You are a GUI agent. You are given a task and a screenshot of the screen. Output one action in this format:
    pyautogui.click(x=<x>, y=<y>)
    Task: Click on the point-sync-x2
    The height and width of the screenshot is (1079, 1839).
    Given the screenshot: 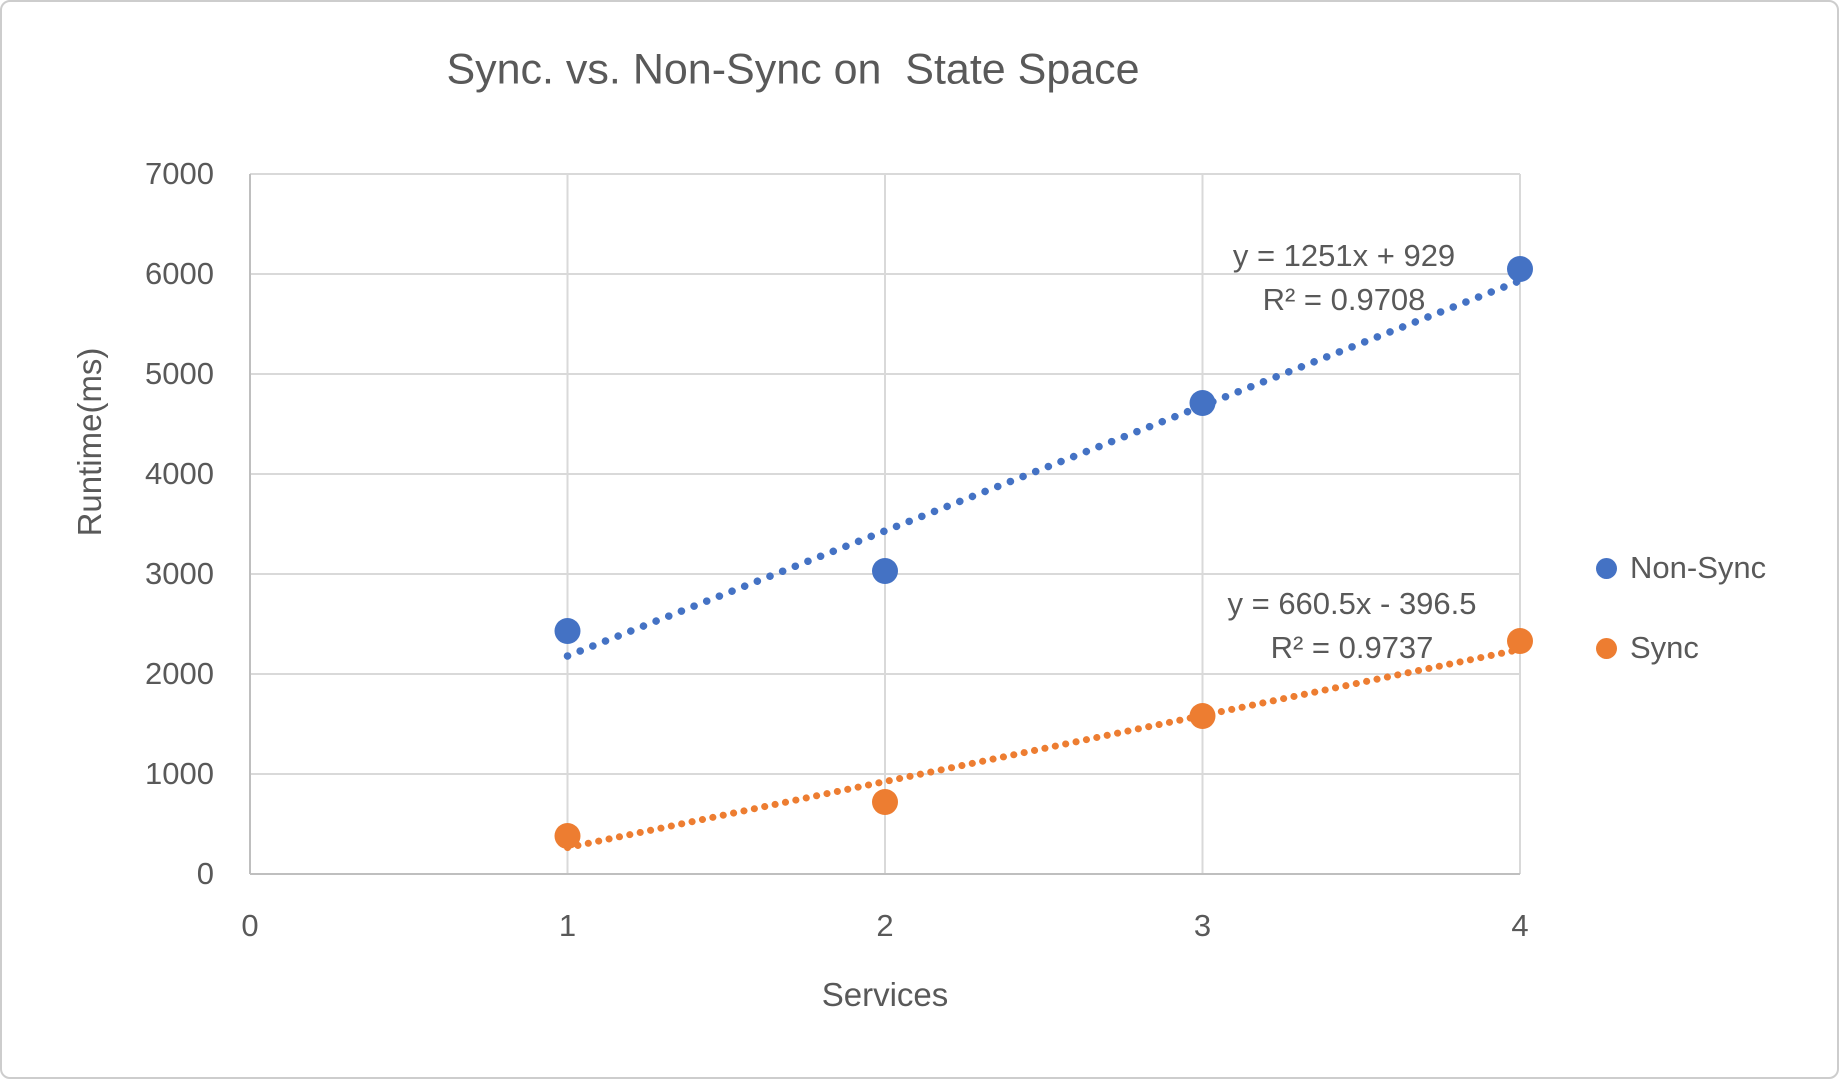 What is the action you would take?
    pyautogui.click(x=885, y=802)
    